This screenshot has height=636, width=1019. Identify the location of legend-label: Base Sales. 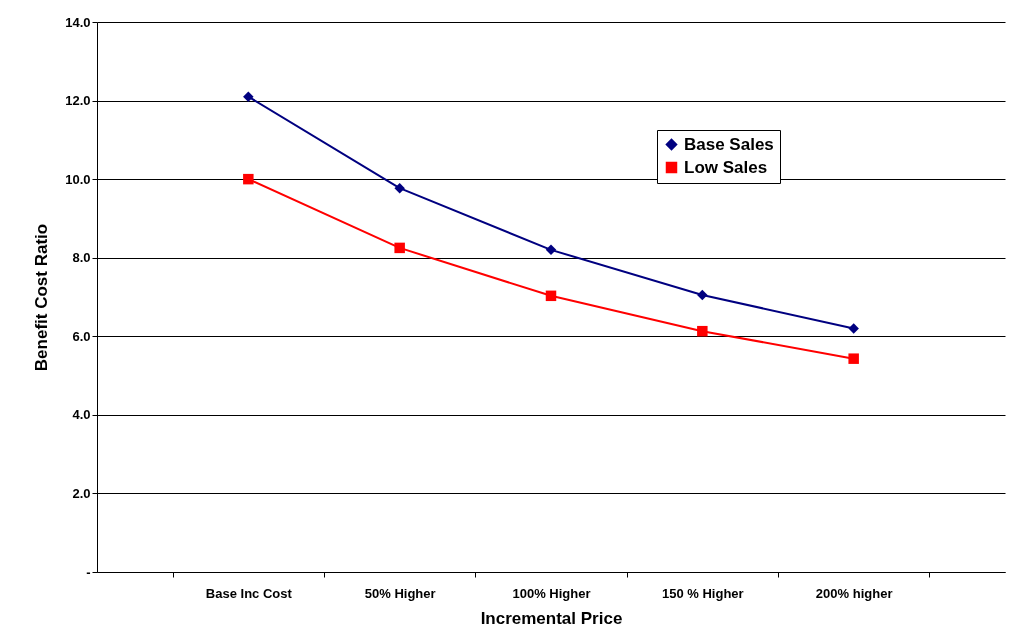
(729, 144).